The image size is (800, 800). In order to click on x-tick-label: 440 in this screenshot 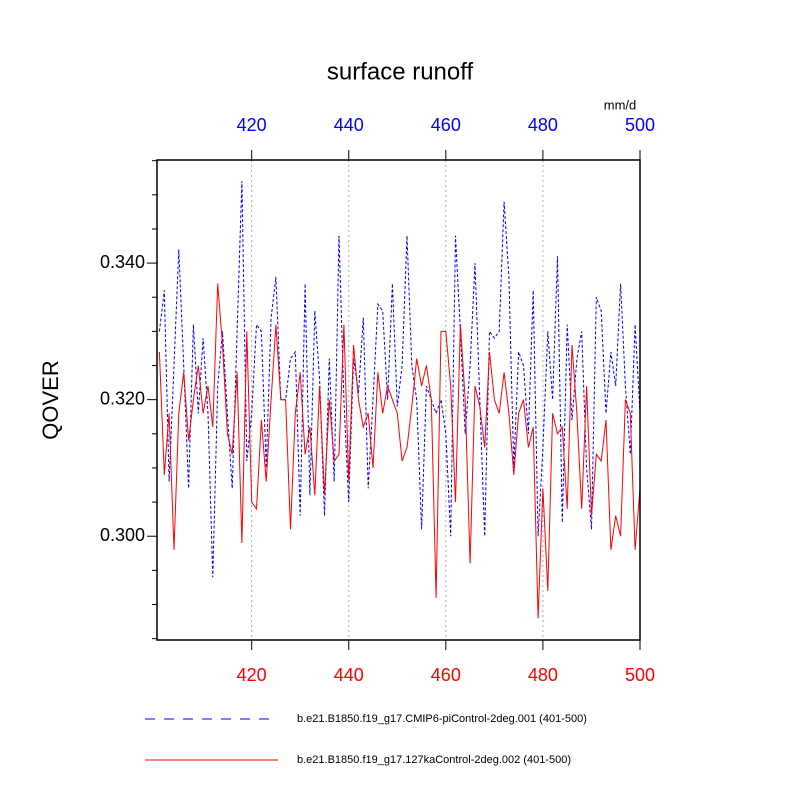, I will do `click(349, 675)`.